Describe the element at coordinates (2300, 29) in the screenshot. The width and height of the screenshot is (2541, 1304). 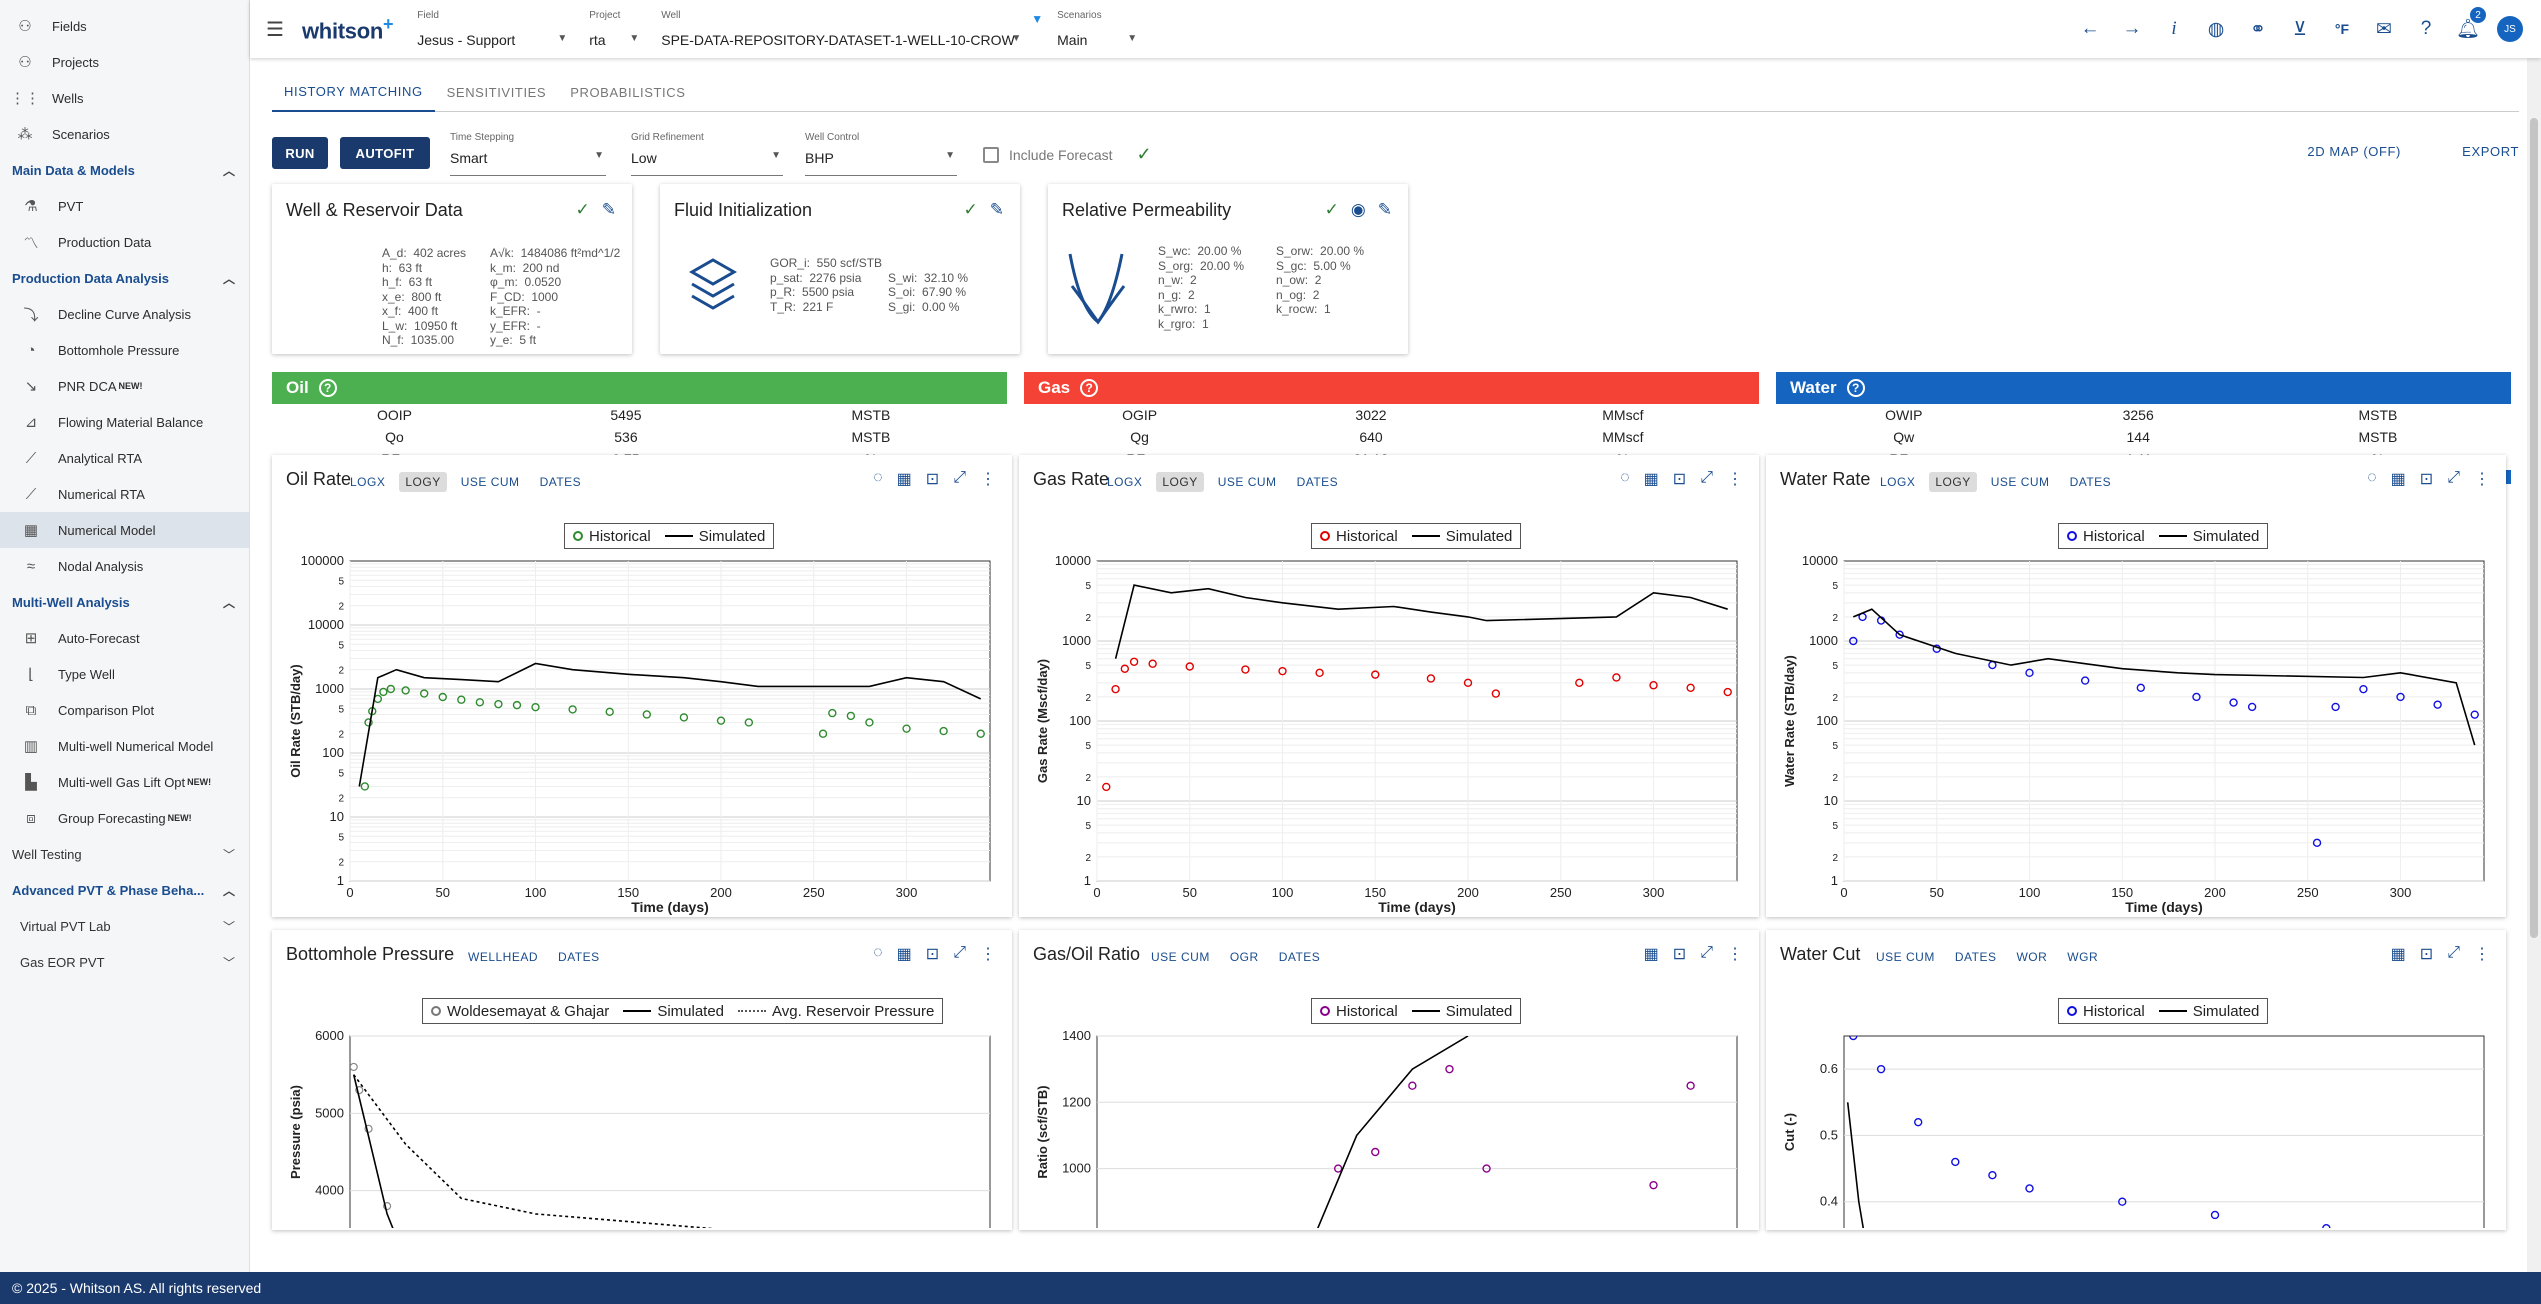
I see `download-icon: ⊻` at that location.